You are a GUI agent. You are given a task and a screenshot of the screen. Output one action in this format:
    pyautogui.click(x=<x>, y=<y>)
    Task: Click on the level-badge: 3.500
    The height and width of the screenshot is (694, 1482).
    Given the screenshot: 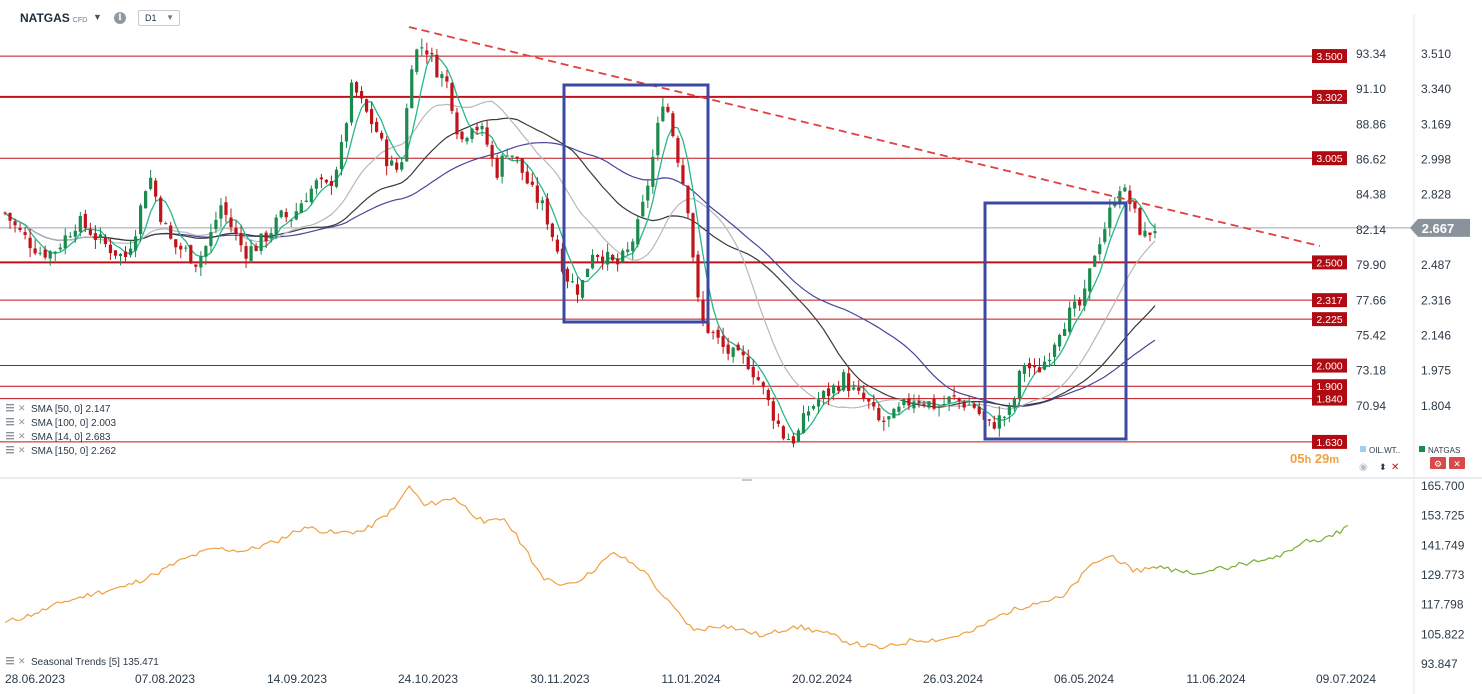 What is the action you would take?
    pyautogui.click(x=1329, y=56)
    